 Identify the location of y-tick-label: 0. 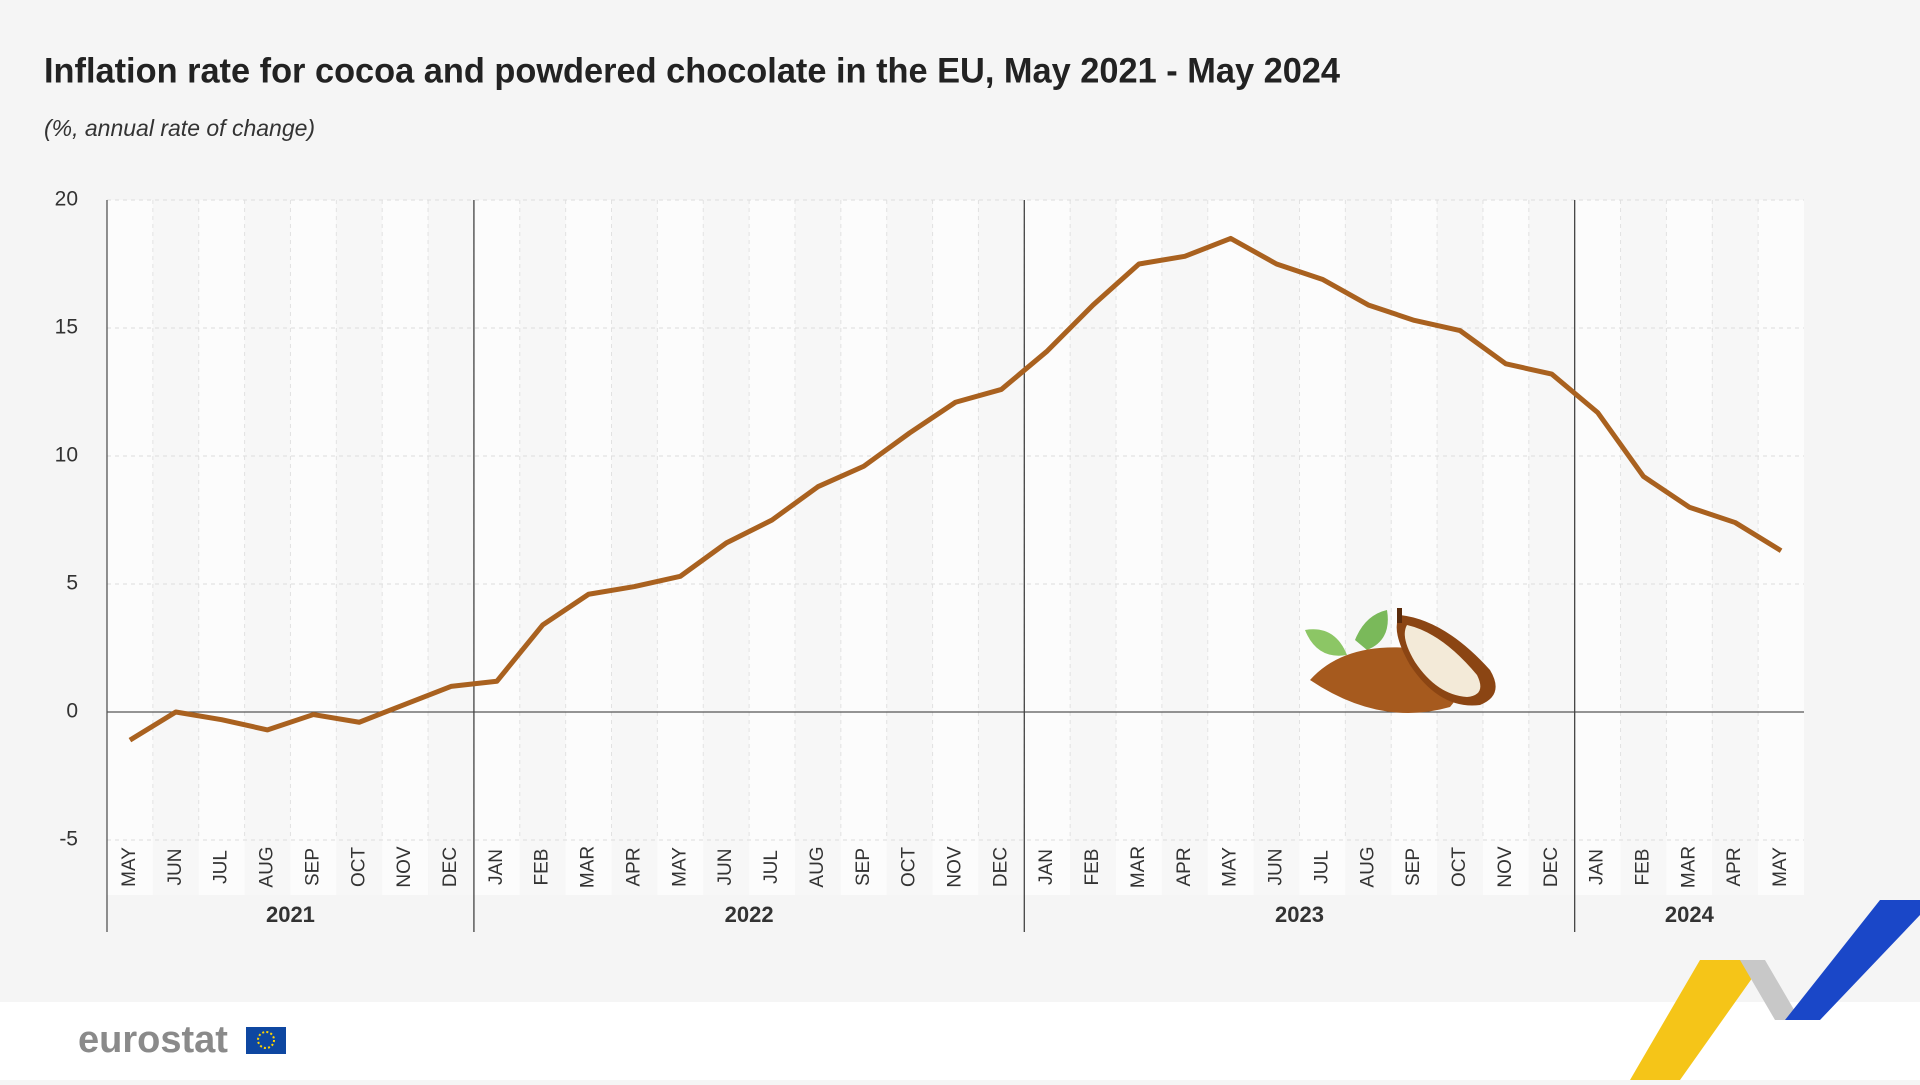
(72, 711).